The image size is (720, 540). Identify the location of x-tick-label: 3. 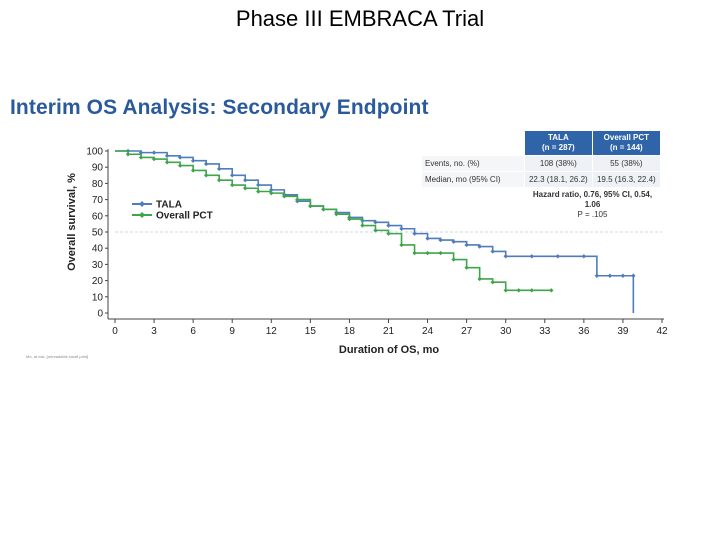
(154, 331).